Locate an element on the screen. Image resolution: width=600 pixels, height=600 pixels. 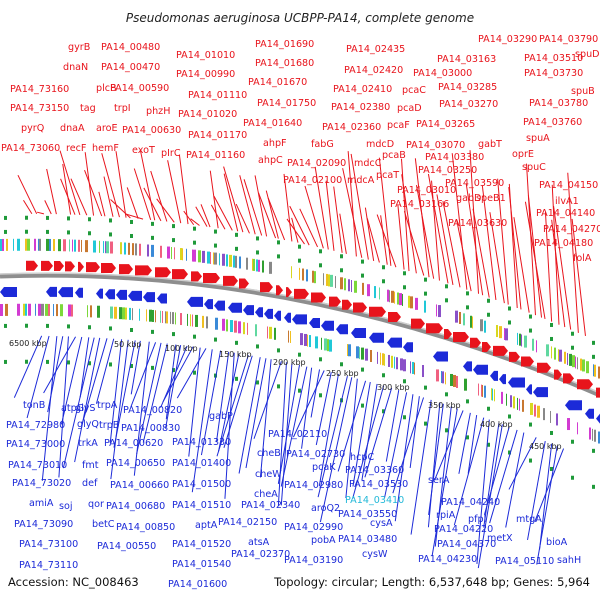
gene-label: plcB is located at coordinates (106, 88).